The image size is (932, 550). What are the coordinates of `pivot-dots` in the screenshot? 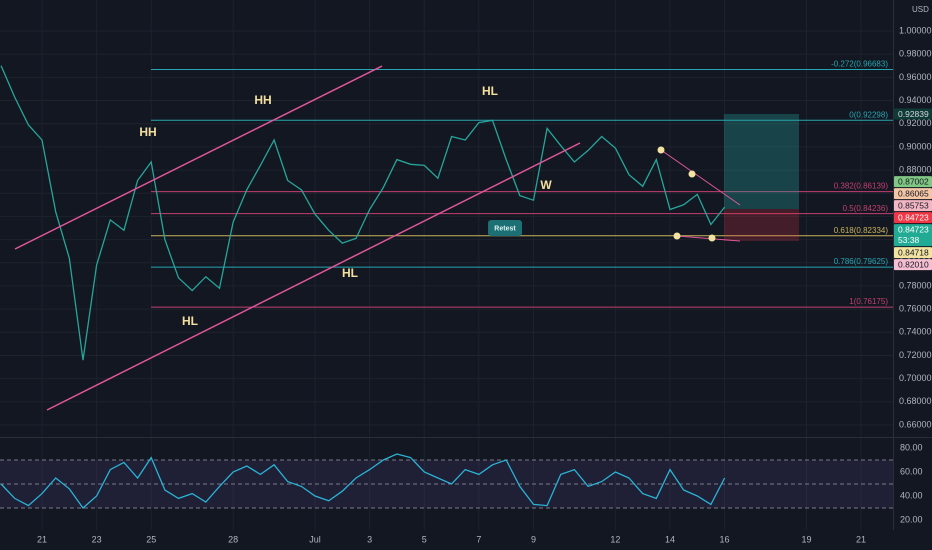 It's located at (686, 194).